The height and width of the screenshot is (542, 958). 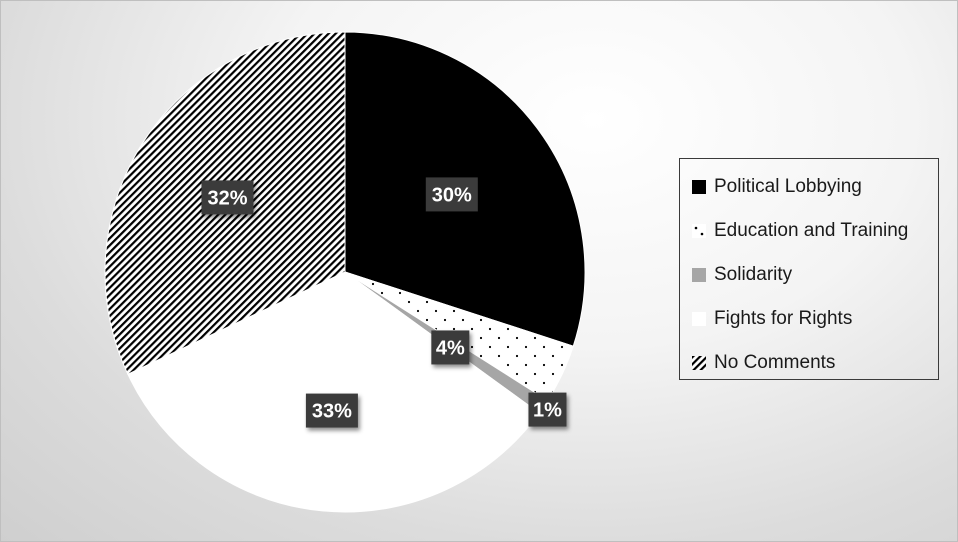 What do you see at coordinates (699, 231) in the screenshot?
I see `legend-swatch-education-and-training` at bounding box center [699, 231].